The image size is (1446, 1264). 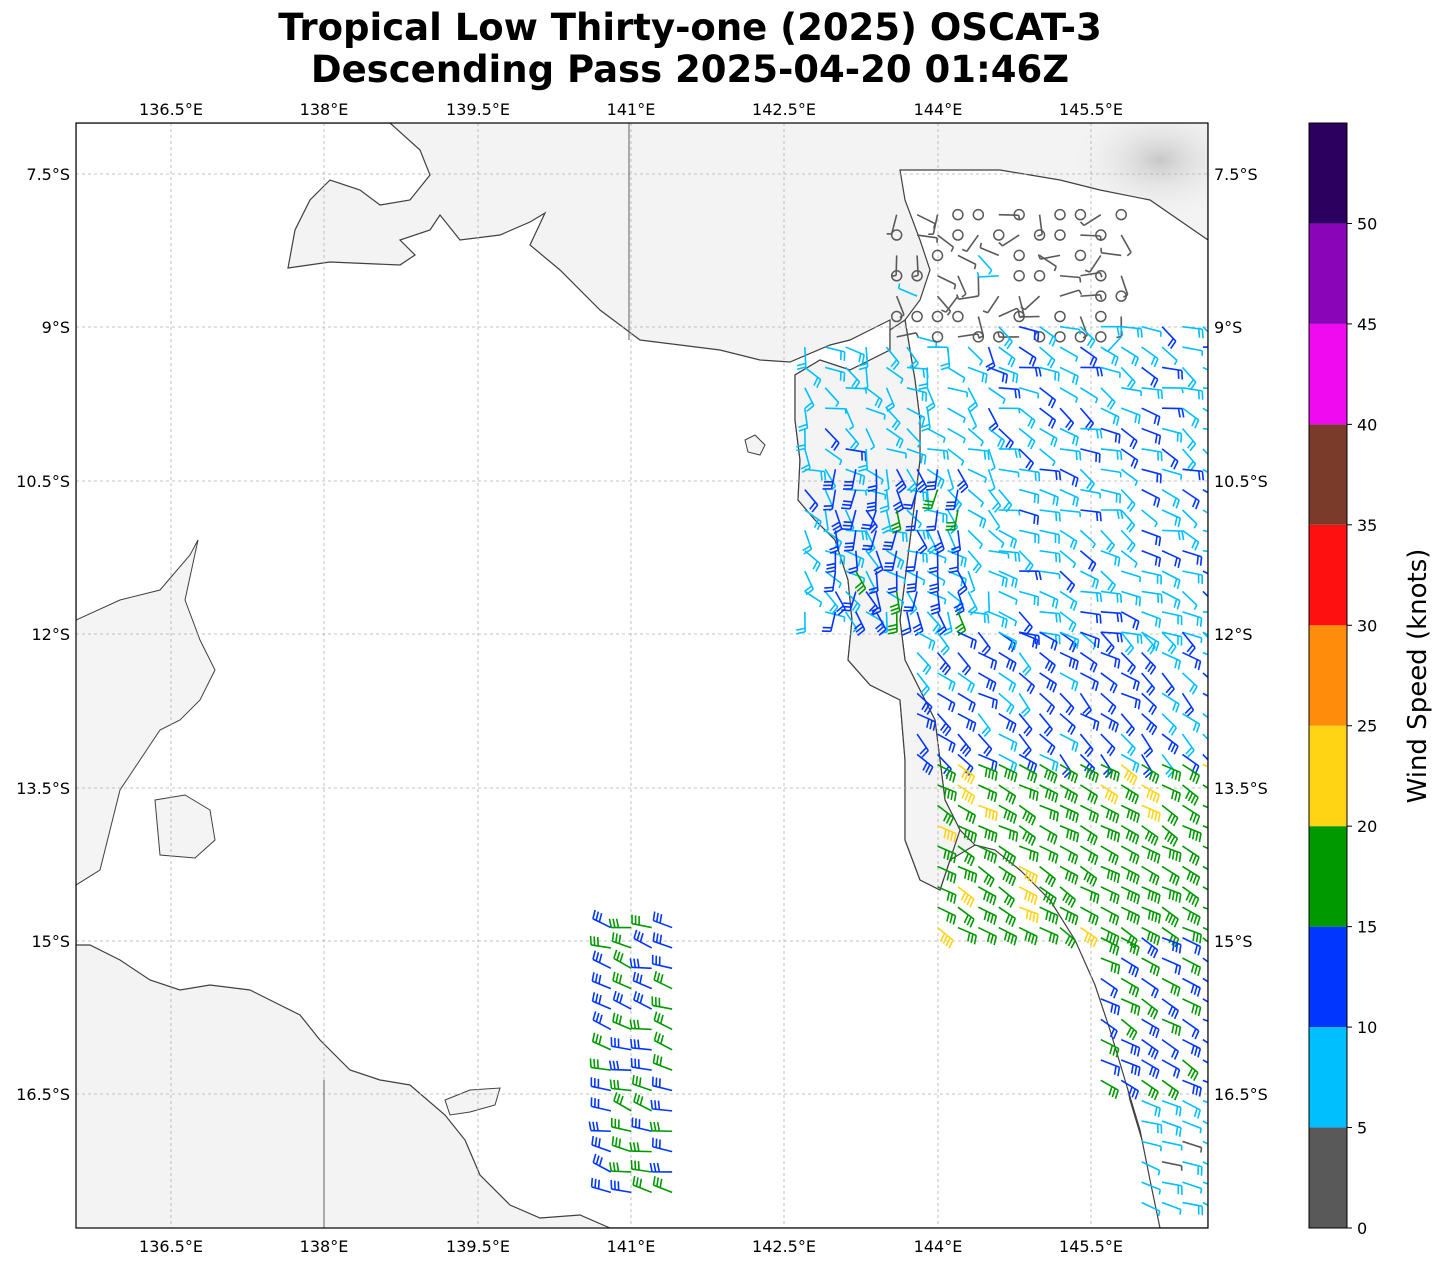 I want to click on colorbar: 0 5 10 15 20 25 30 35 40 45 50, so click(x=1342, y=680).